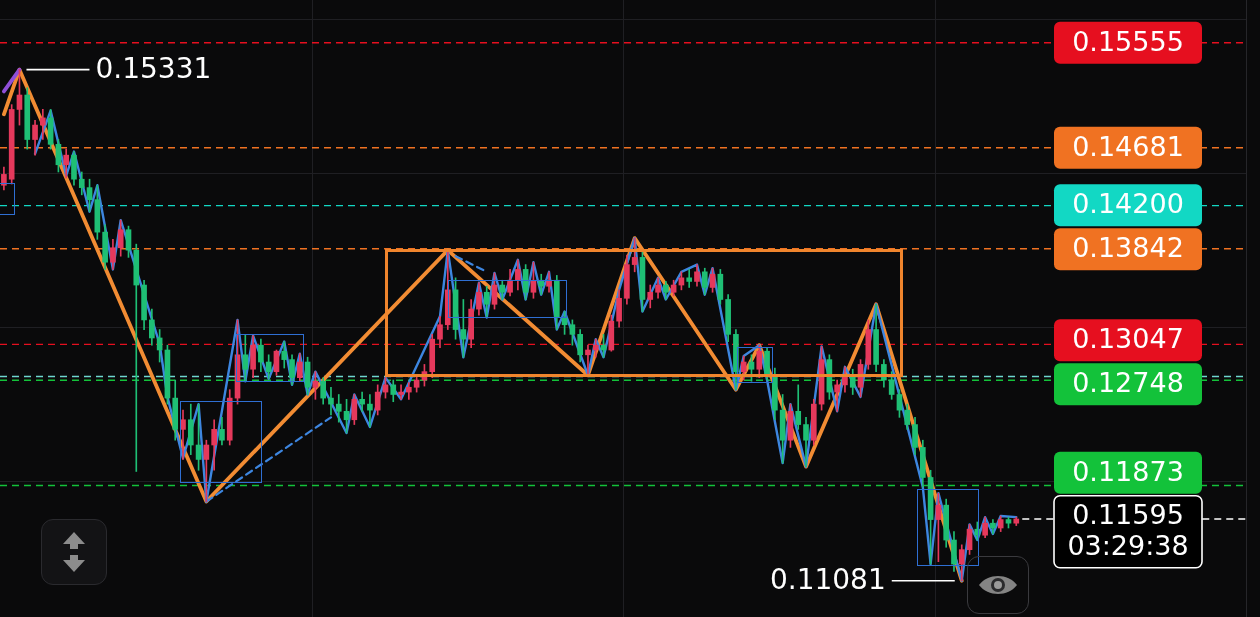  Describe the element at coordinates (1128, 530) in the screenshot. I see `ref-line-label: 0.11595 03:29:38` at that location.